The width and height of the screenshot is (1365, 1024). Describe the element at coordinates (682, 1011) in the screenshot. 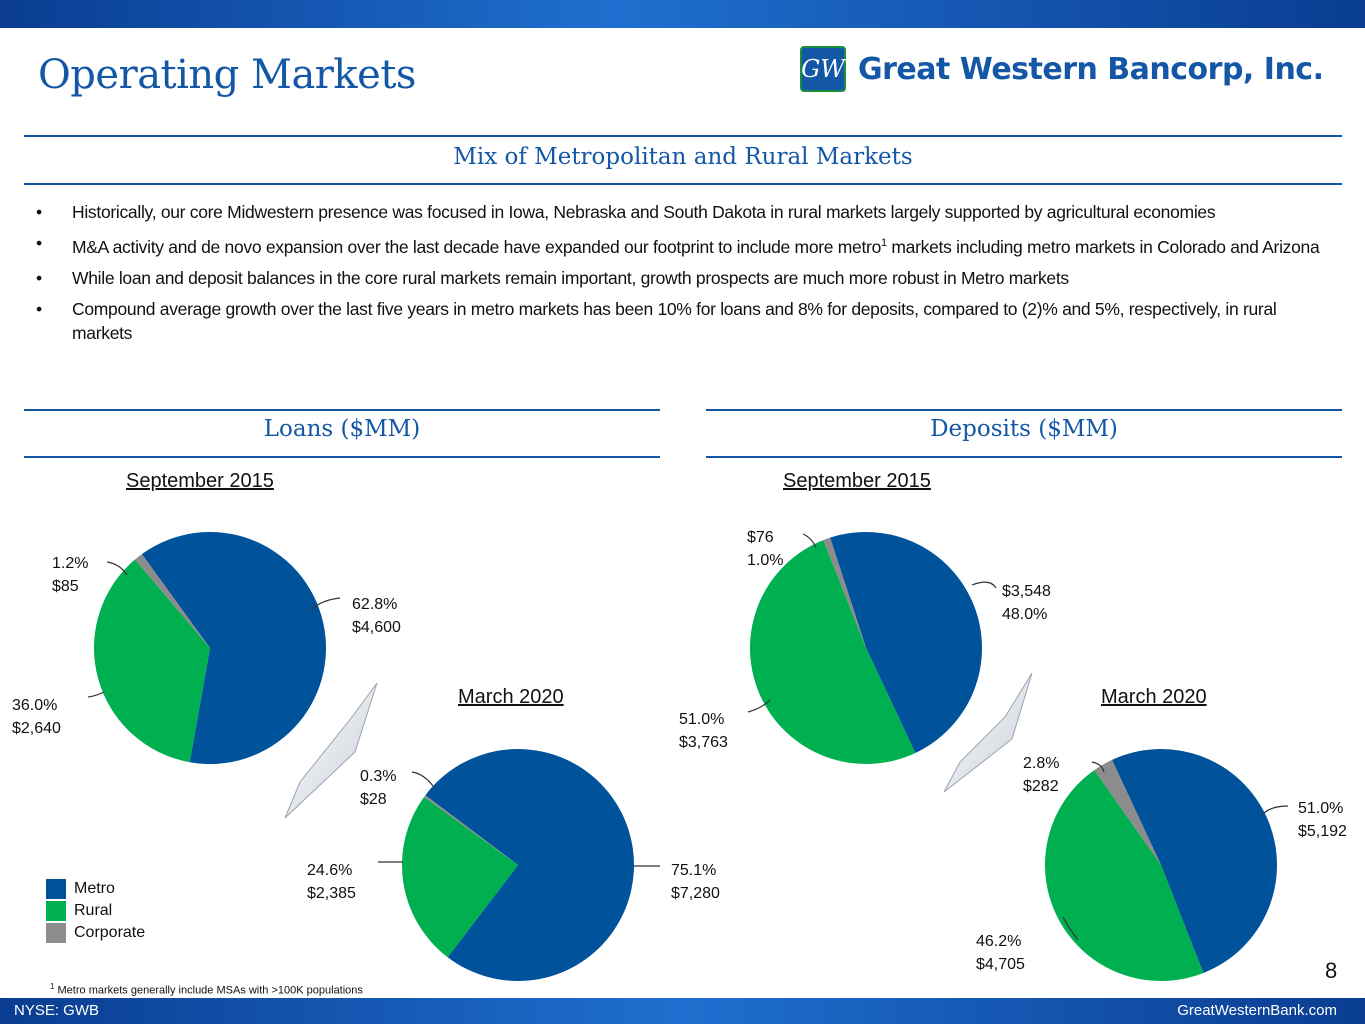

I see `bottom-banner: NYSE: GWB GreatWesternBank.com` at that location.